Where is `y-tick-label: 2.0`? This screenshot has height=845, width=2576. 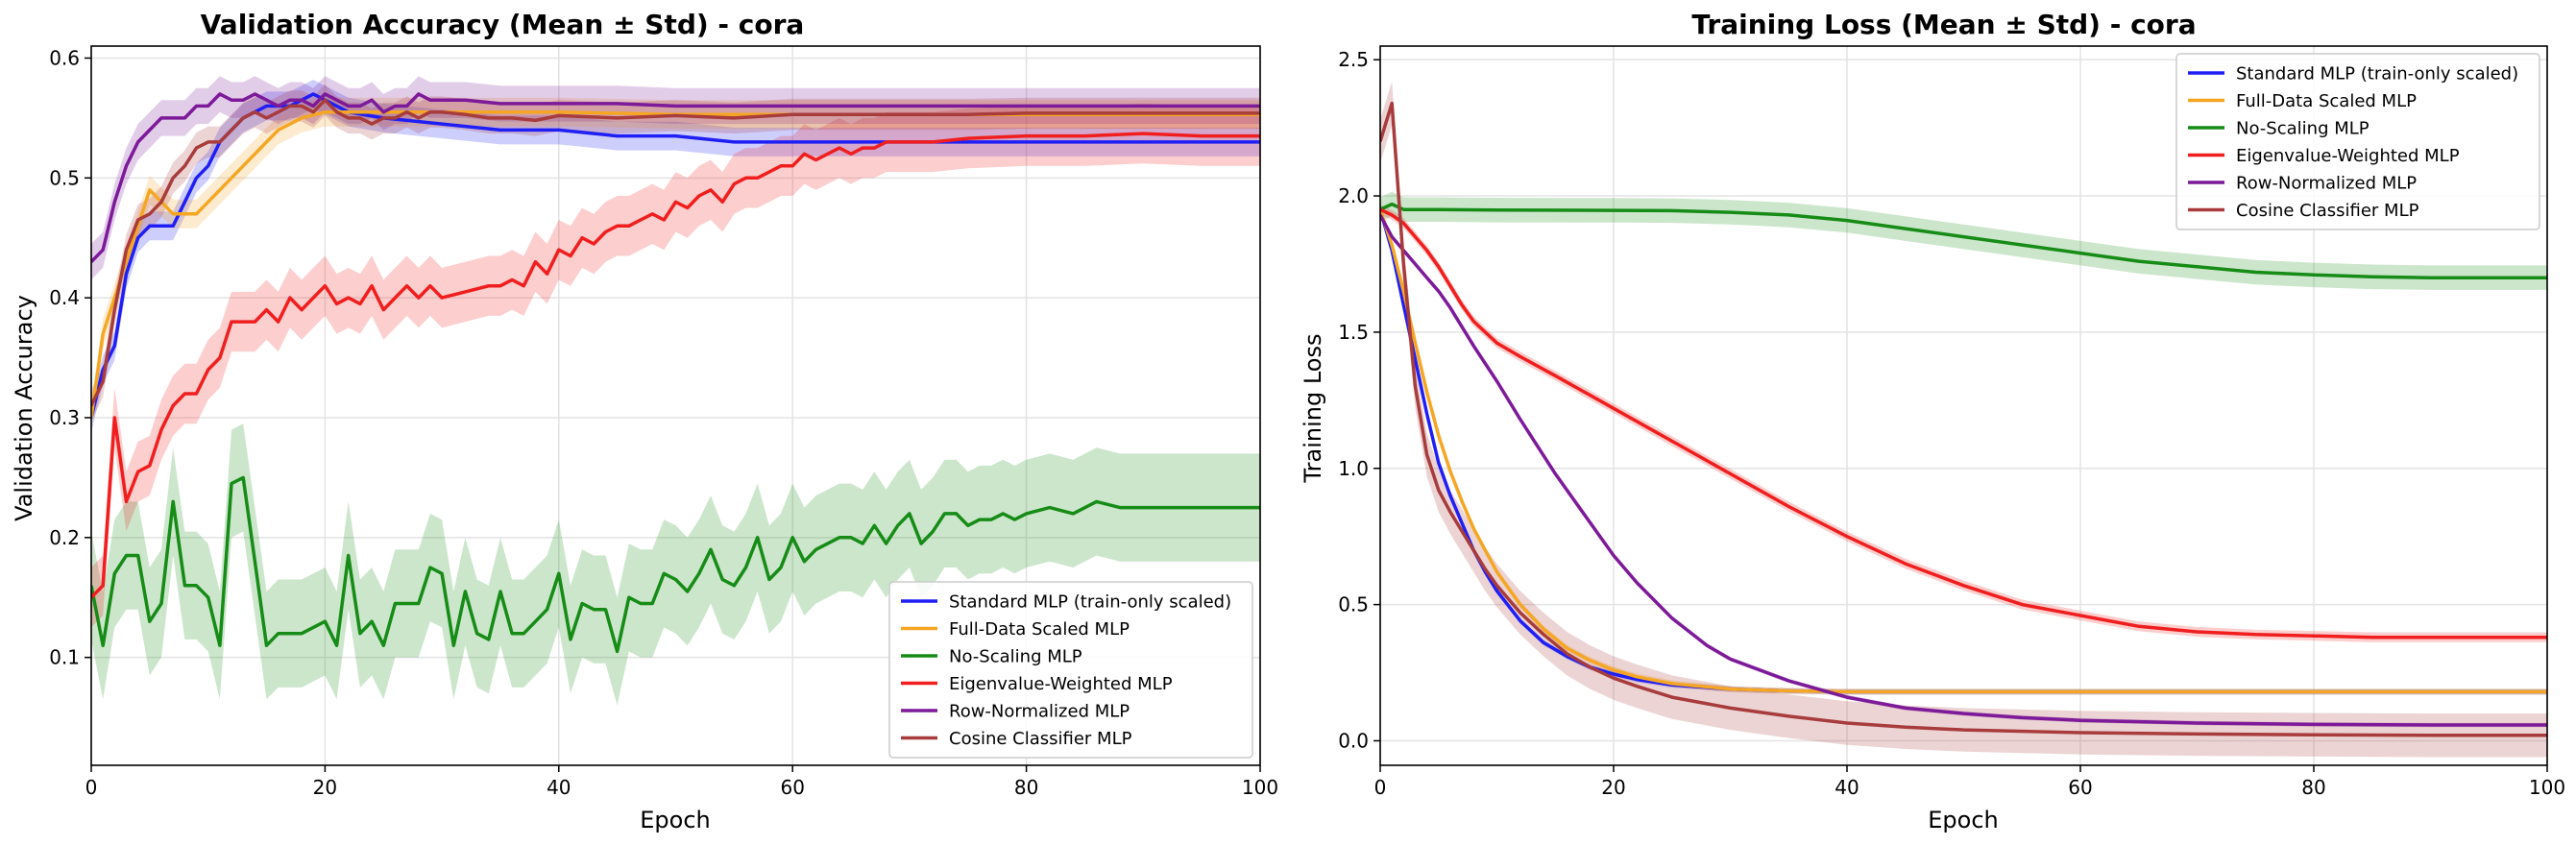 y-tick-label: 2.0 is located at coordinates (1353, 195).